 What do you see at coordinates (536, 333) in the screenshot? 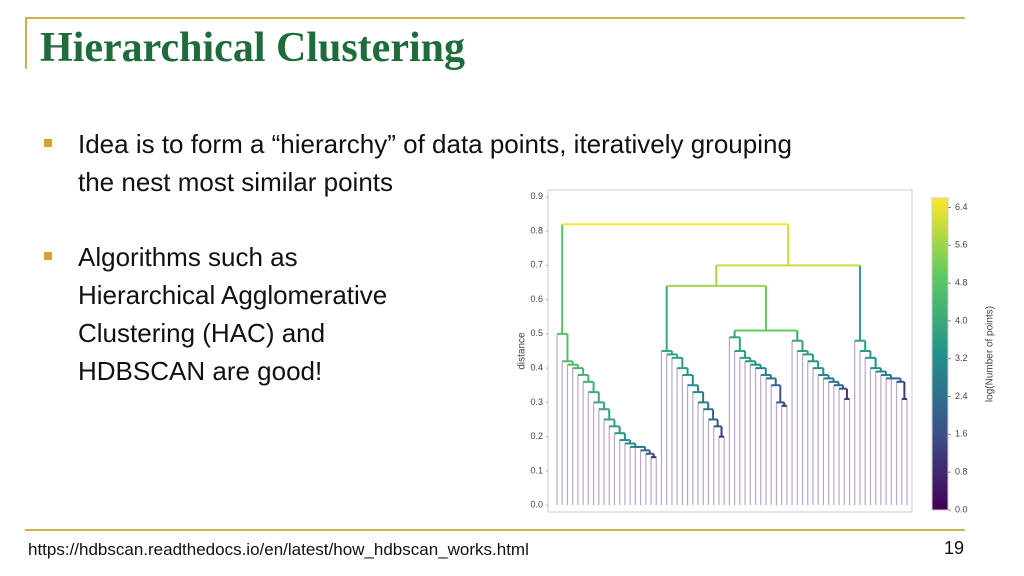
I see `y-tick-label: 0.5` at bounding box center [536, 333].